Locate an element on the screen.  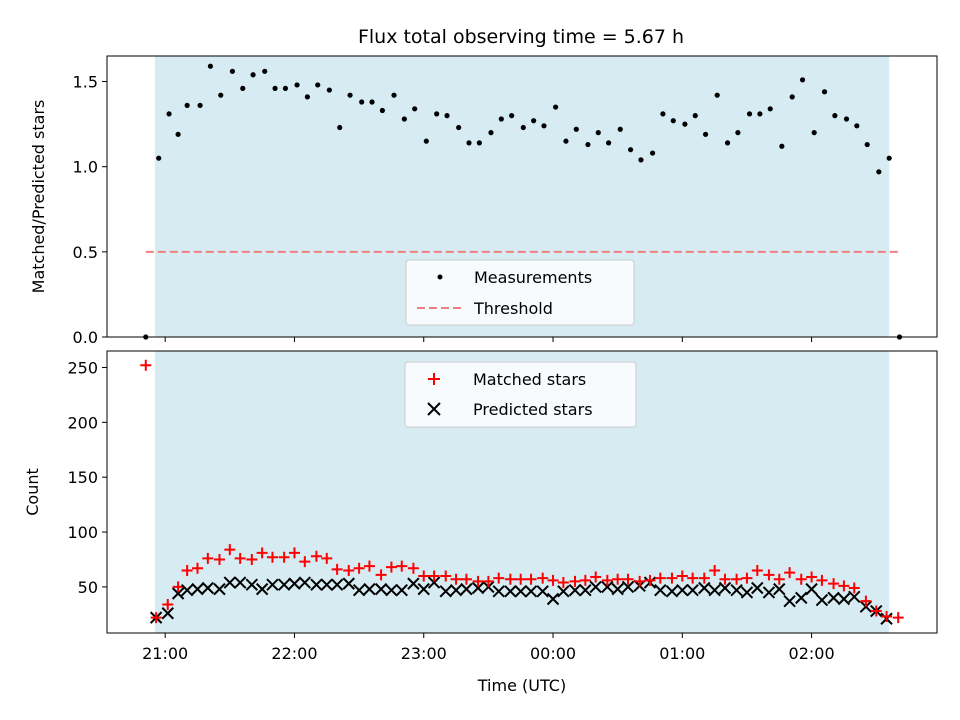
legend-matched-label: Matched stars is located at coordinates (529, 379).